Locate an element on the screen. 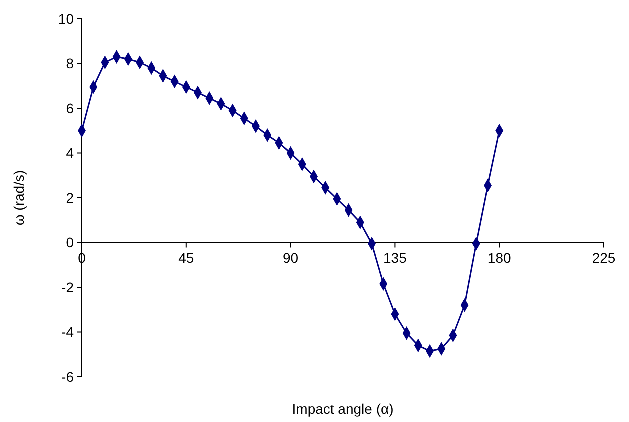 The width and height of the screenshot is (629, 422). y-tick-label: 8 is located at coordinates (70, 64).